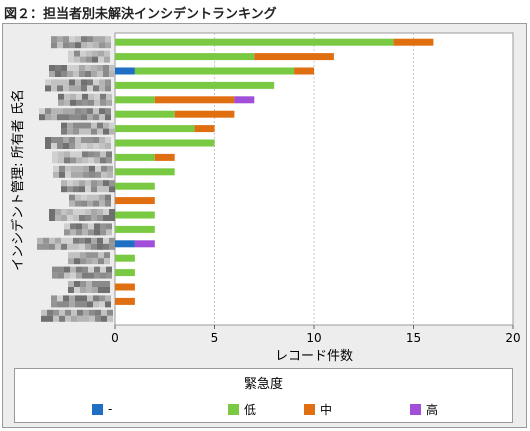  I want to click on legend-item-low: 低, so click(242, 409).